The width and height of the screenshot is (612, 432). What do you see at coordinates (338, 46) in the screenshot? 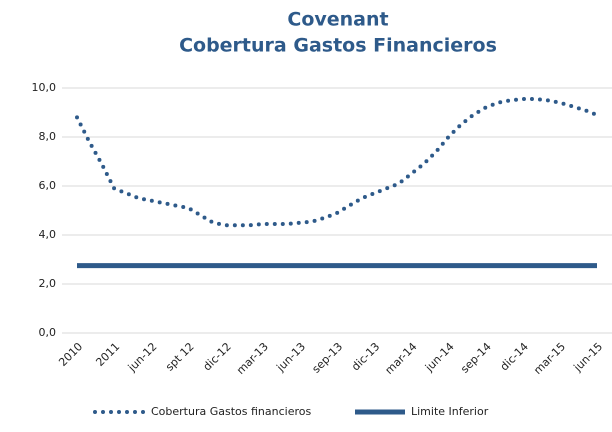
I see `chart-title: Cobertura Gastos Financieros` at bounding box center [338, 46].